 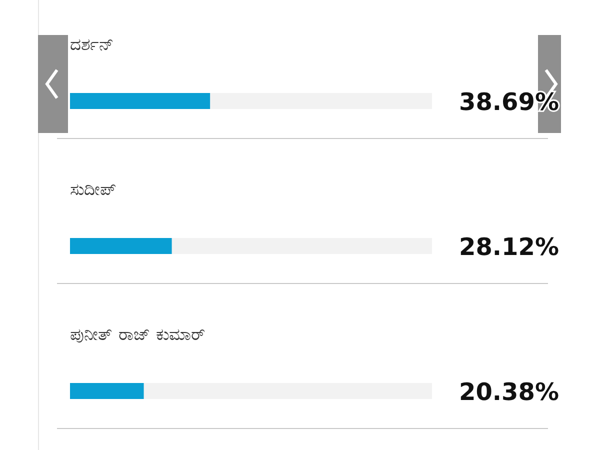 I want to click on data-label: 20.38%, so click(x=509, y=392).